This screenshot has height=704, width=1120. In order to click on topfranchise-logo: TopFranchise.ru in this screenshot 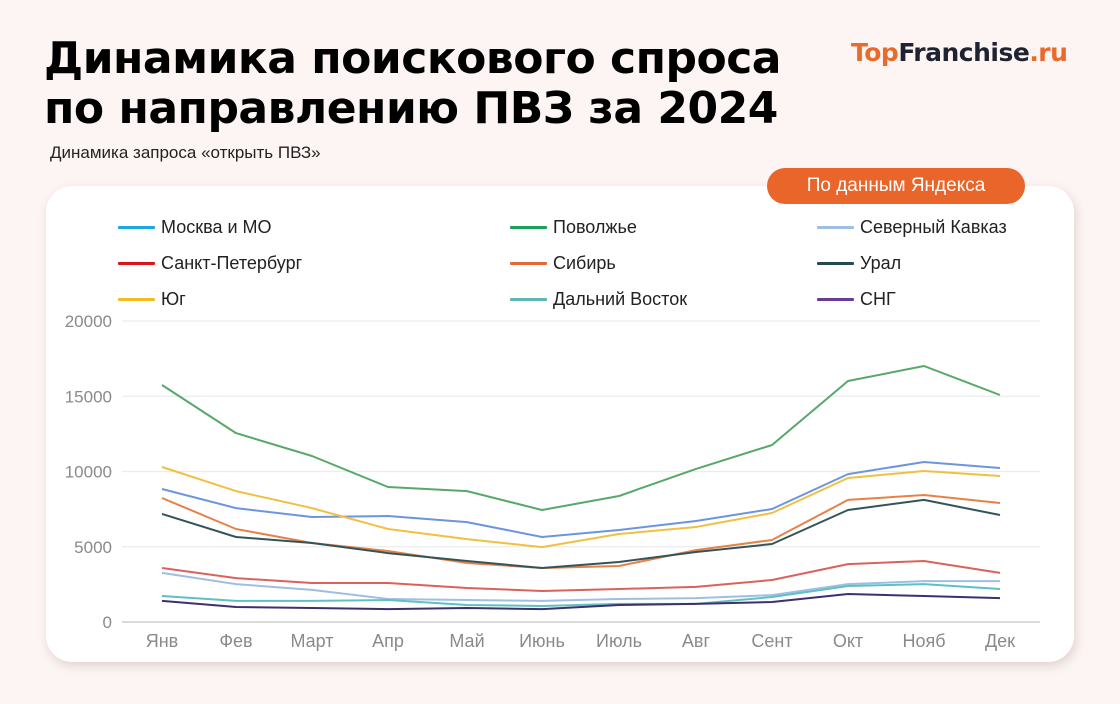, I will do `click(959, 52)`.